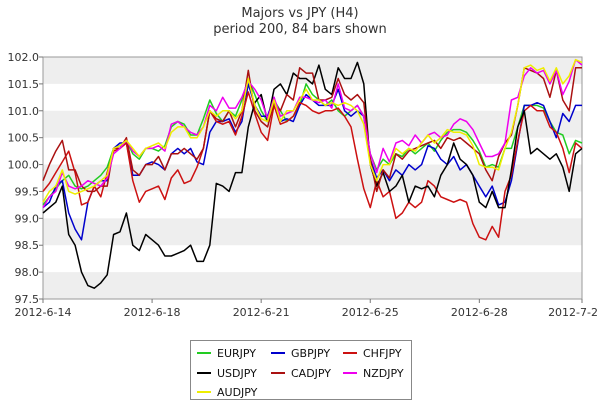 This screenshot has height=400, width=600. What do you see at coordinates (24, 111) in the screenshot?
I see `y-tick-label: 101.0` at bounding box center [24, 111].